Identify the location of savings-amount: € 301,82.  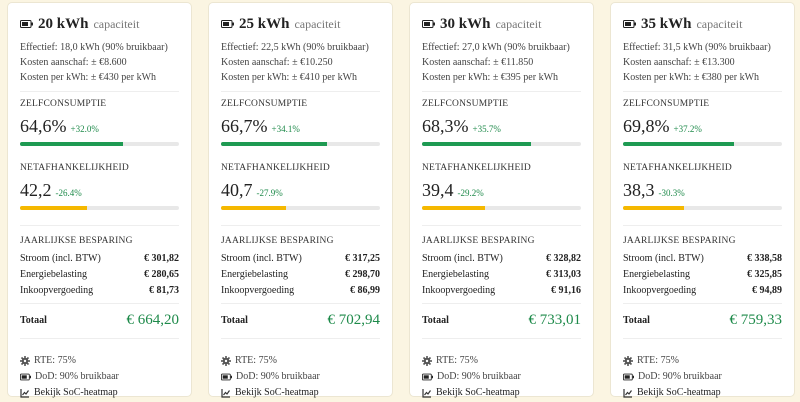
(161, 258).